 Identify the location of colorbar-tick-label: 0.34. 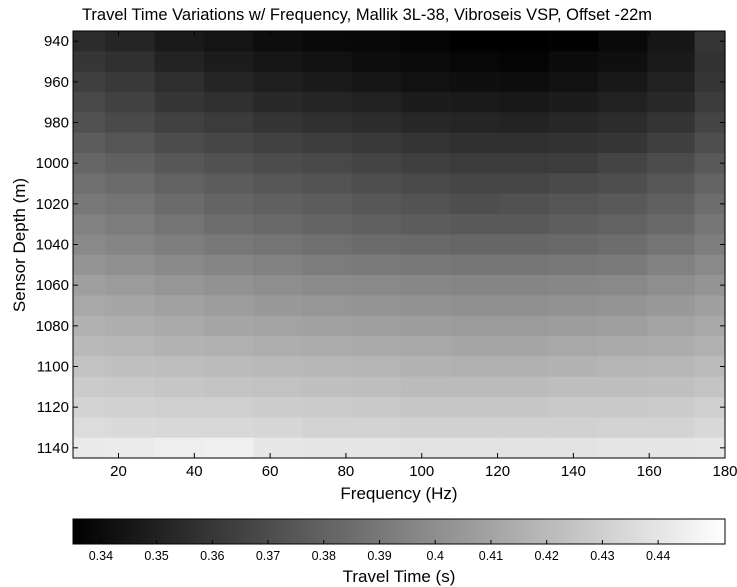
(101, 556).